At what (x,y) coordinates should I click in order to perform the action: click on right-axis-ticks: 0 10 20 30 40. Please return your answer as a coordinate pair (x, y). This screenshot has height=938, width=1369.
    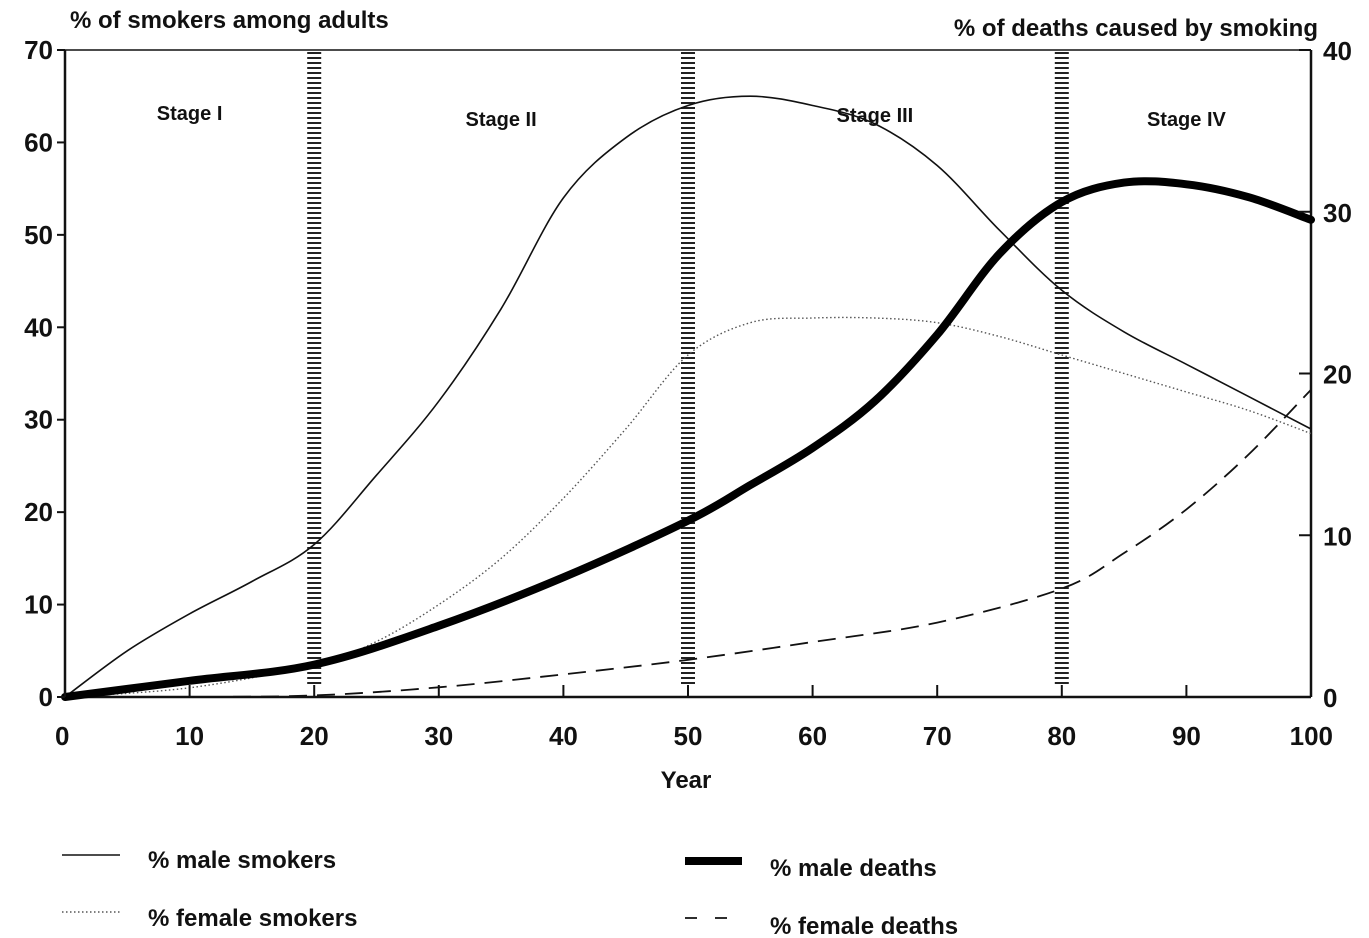
    Looking at the image, I should click on (1325, 374).